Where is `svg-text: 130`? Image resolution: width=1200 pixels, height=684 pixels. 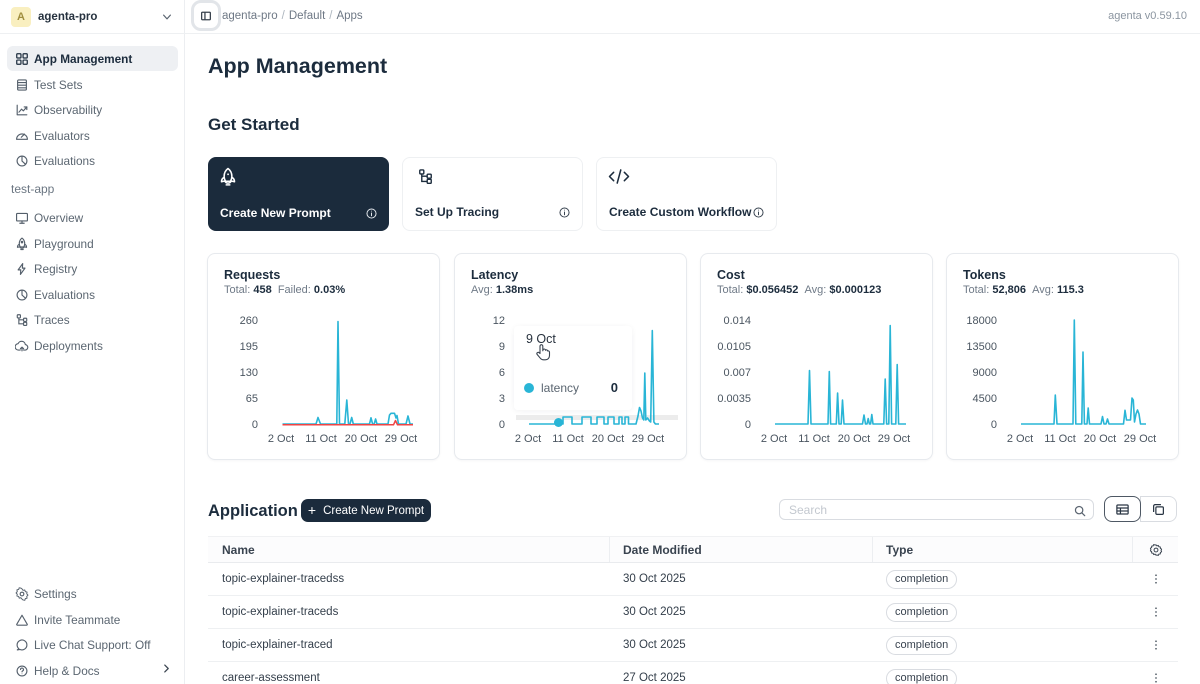 svg-text: 130 is located at coordinates (249, 373).